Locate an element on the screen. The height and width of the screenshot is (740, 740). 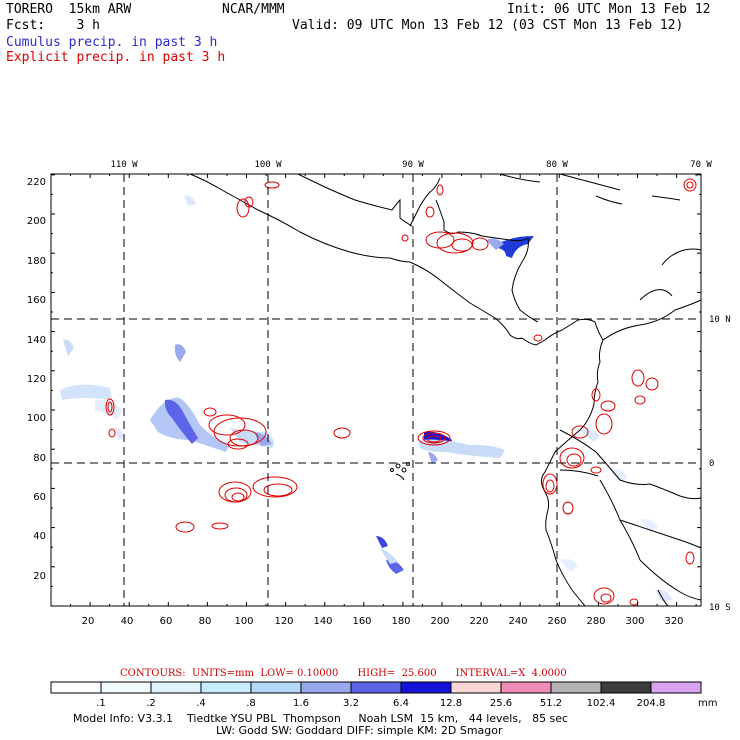
model-title: TORERO 15km ARW is located at coordinates (69, 9).